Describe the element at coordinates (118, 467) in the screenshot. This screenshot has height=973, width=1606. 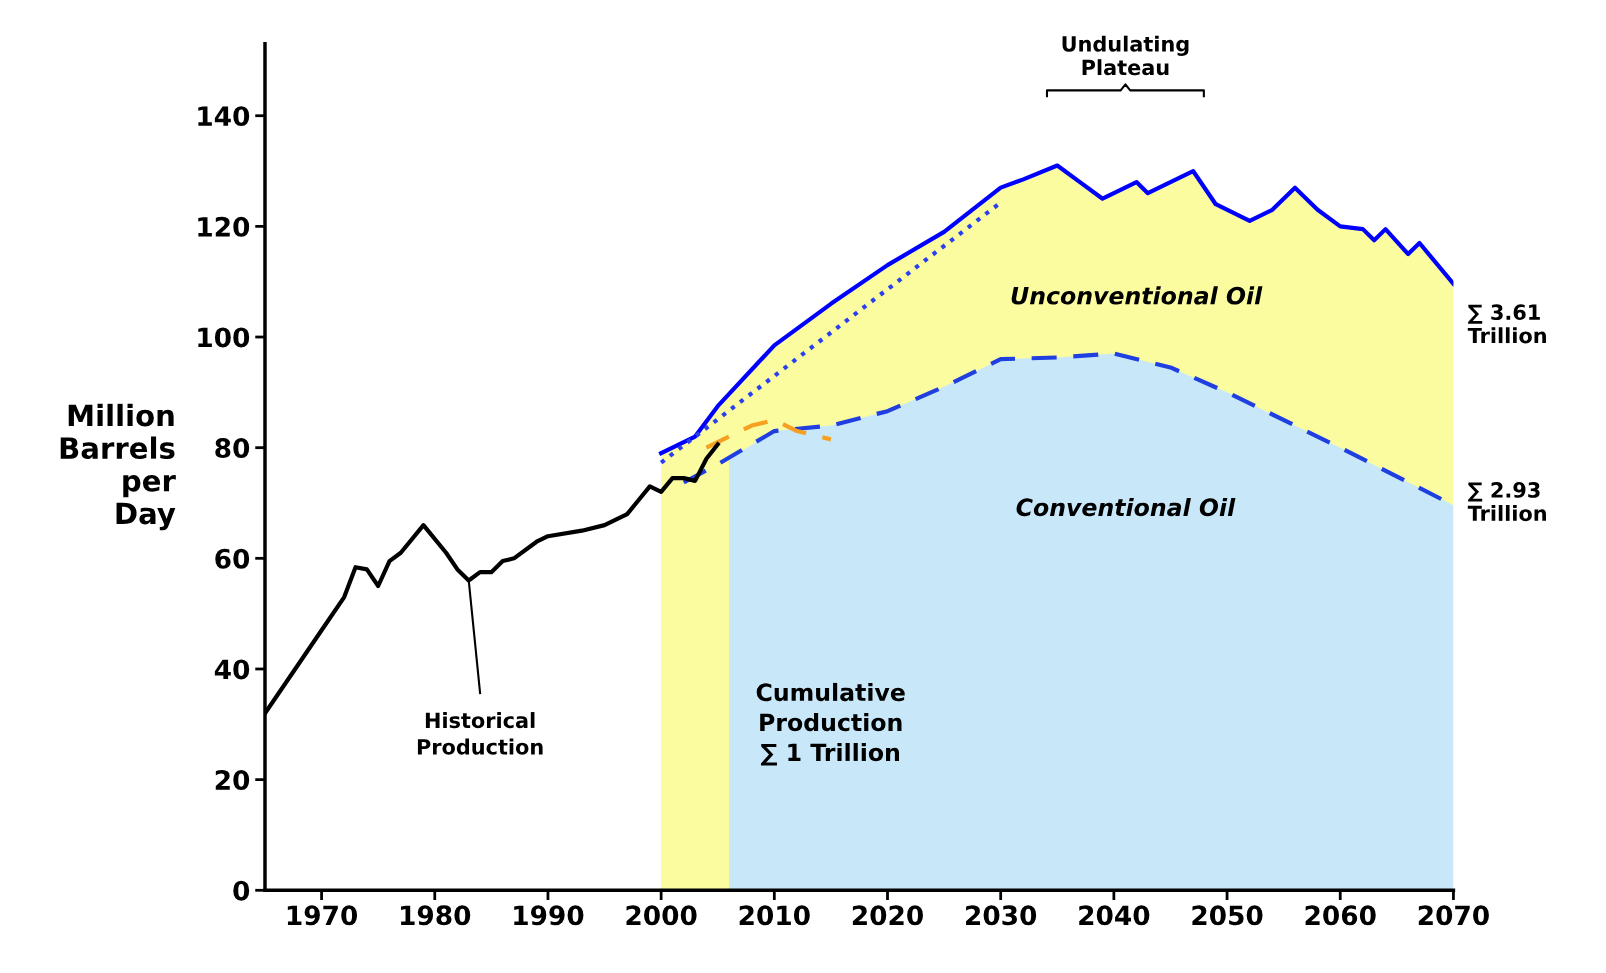
I see `y-axis-title: Million Barrels per Day` at that location.